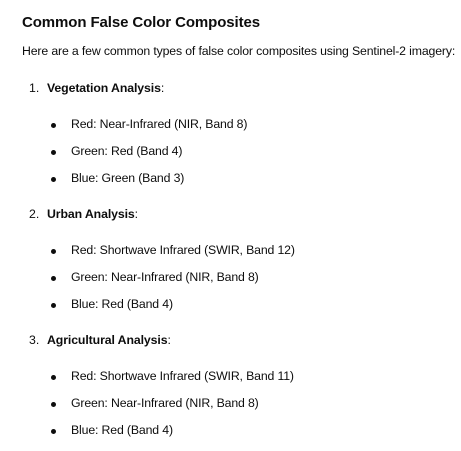 The height and width of the screenshot is (451, 461). I want to click on bullet-item: Red: Near-Infrared (NIR, Band 8), so click(230, 126).